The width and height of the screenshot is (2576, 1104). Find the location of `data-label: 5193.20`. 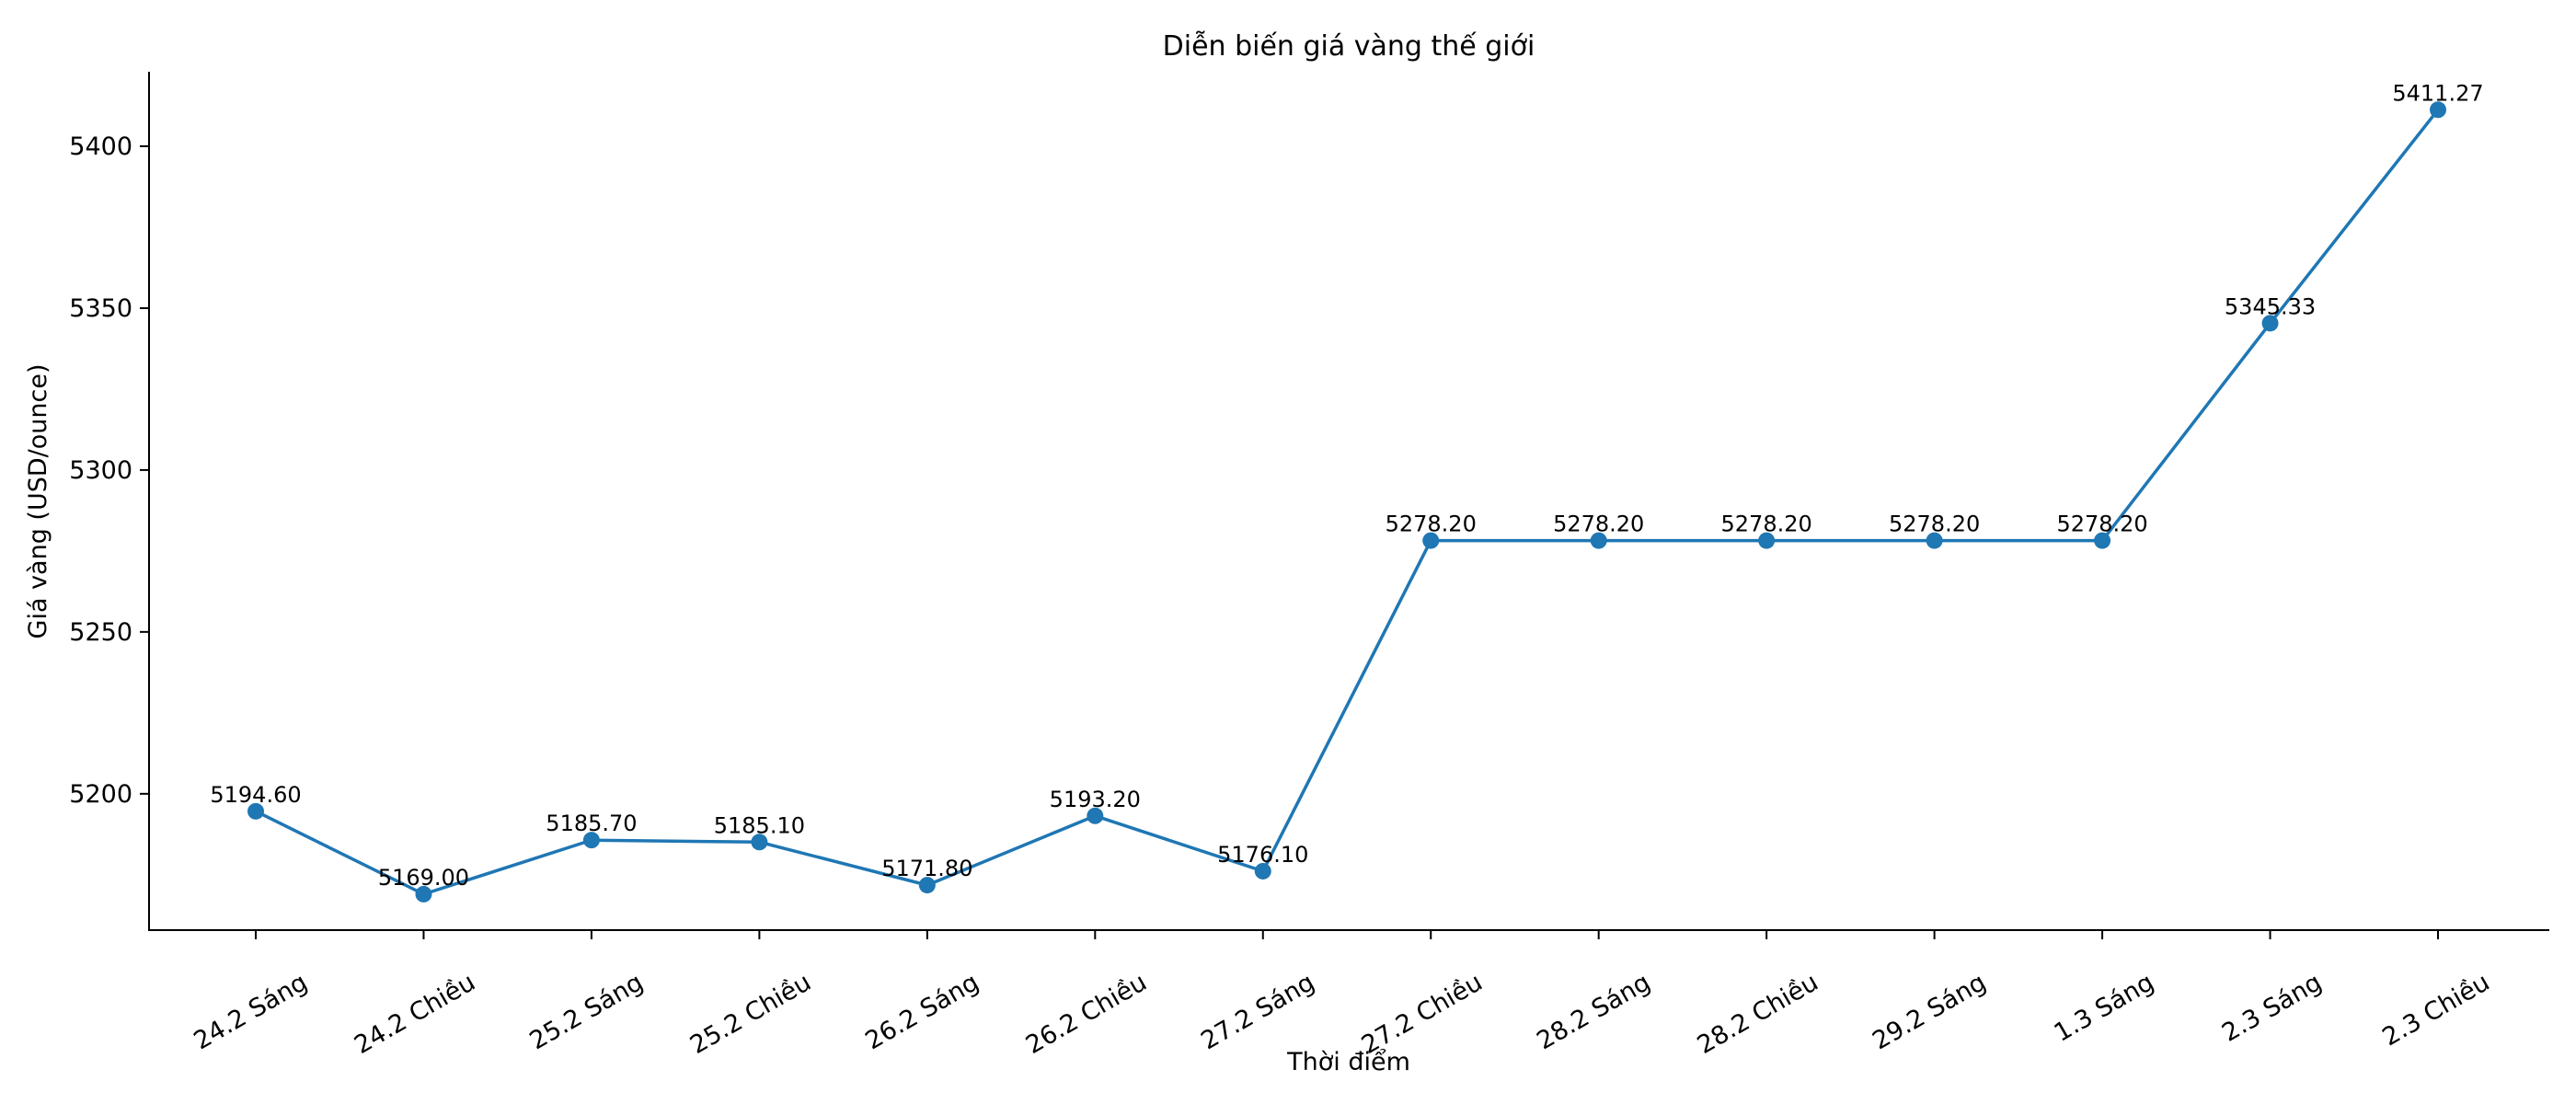

data-label: 5193.20 is located at coordinates (1095, 799).